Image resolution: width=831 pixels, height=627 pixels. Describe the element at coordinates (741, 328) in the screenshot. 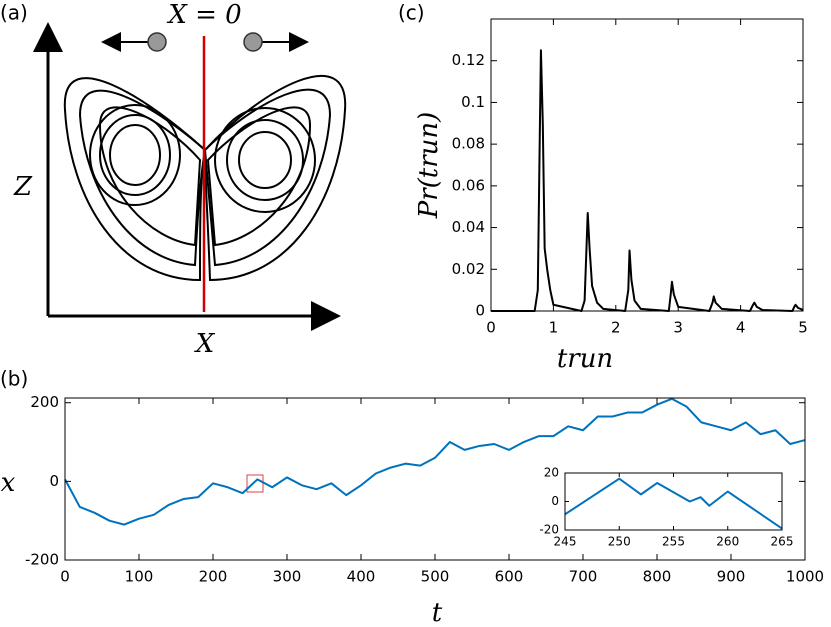

I see `x-tick-label: 4` at that location.